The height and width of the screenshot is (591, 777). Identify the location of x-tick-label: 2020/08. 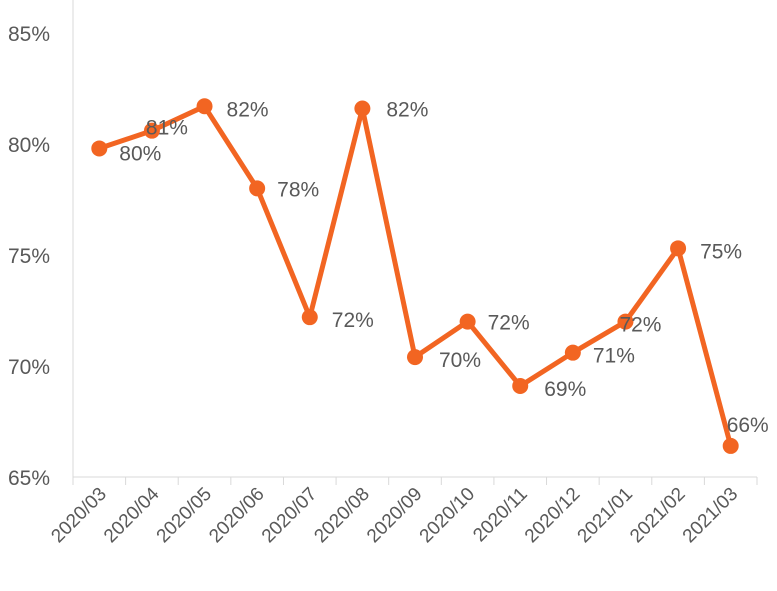
(342, 515).